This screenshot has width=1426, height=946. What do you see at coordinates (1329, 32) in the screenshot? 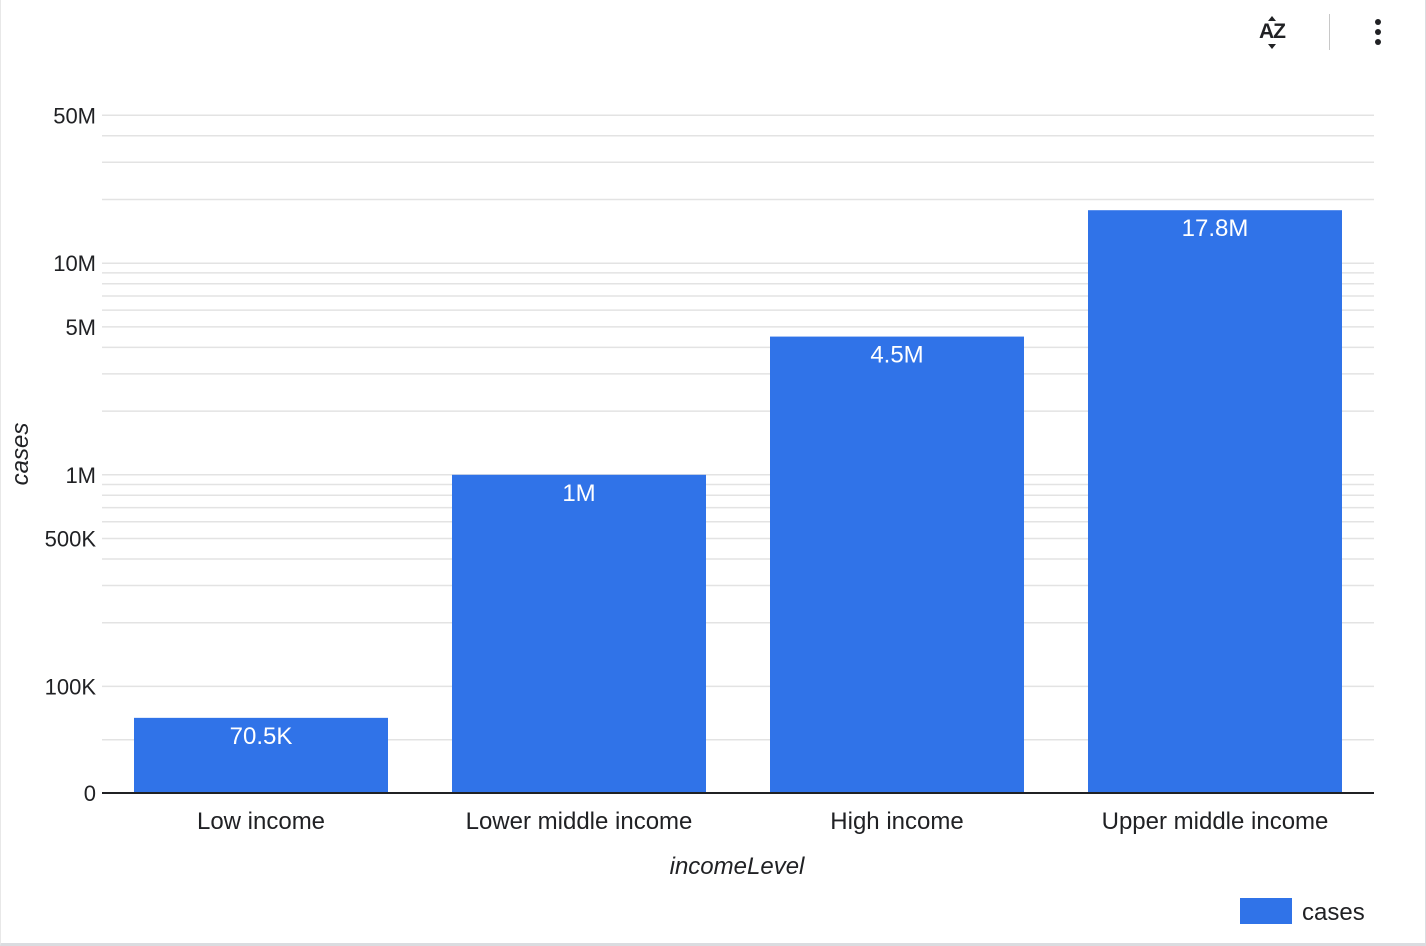
I see `toolbar-divider` at bounding box center [1329, 32].